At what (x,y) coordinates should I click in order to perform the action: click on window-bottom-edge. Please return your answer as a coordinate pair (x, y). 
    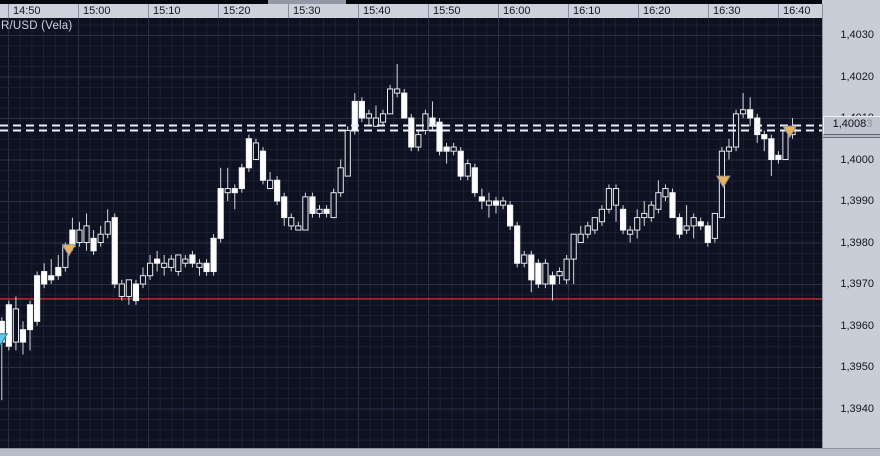
    Looking at the image, I should click on (440, 452).